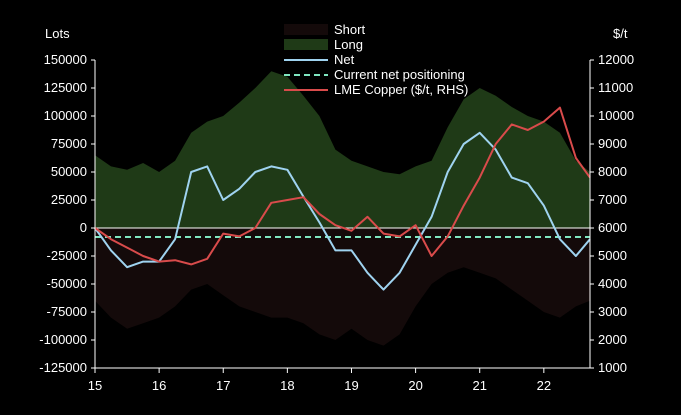 This screenshot has height=415, width=681. I want to click on y-right-axis-title: $/t, so click(620, 33).